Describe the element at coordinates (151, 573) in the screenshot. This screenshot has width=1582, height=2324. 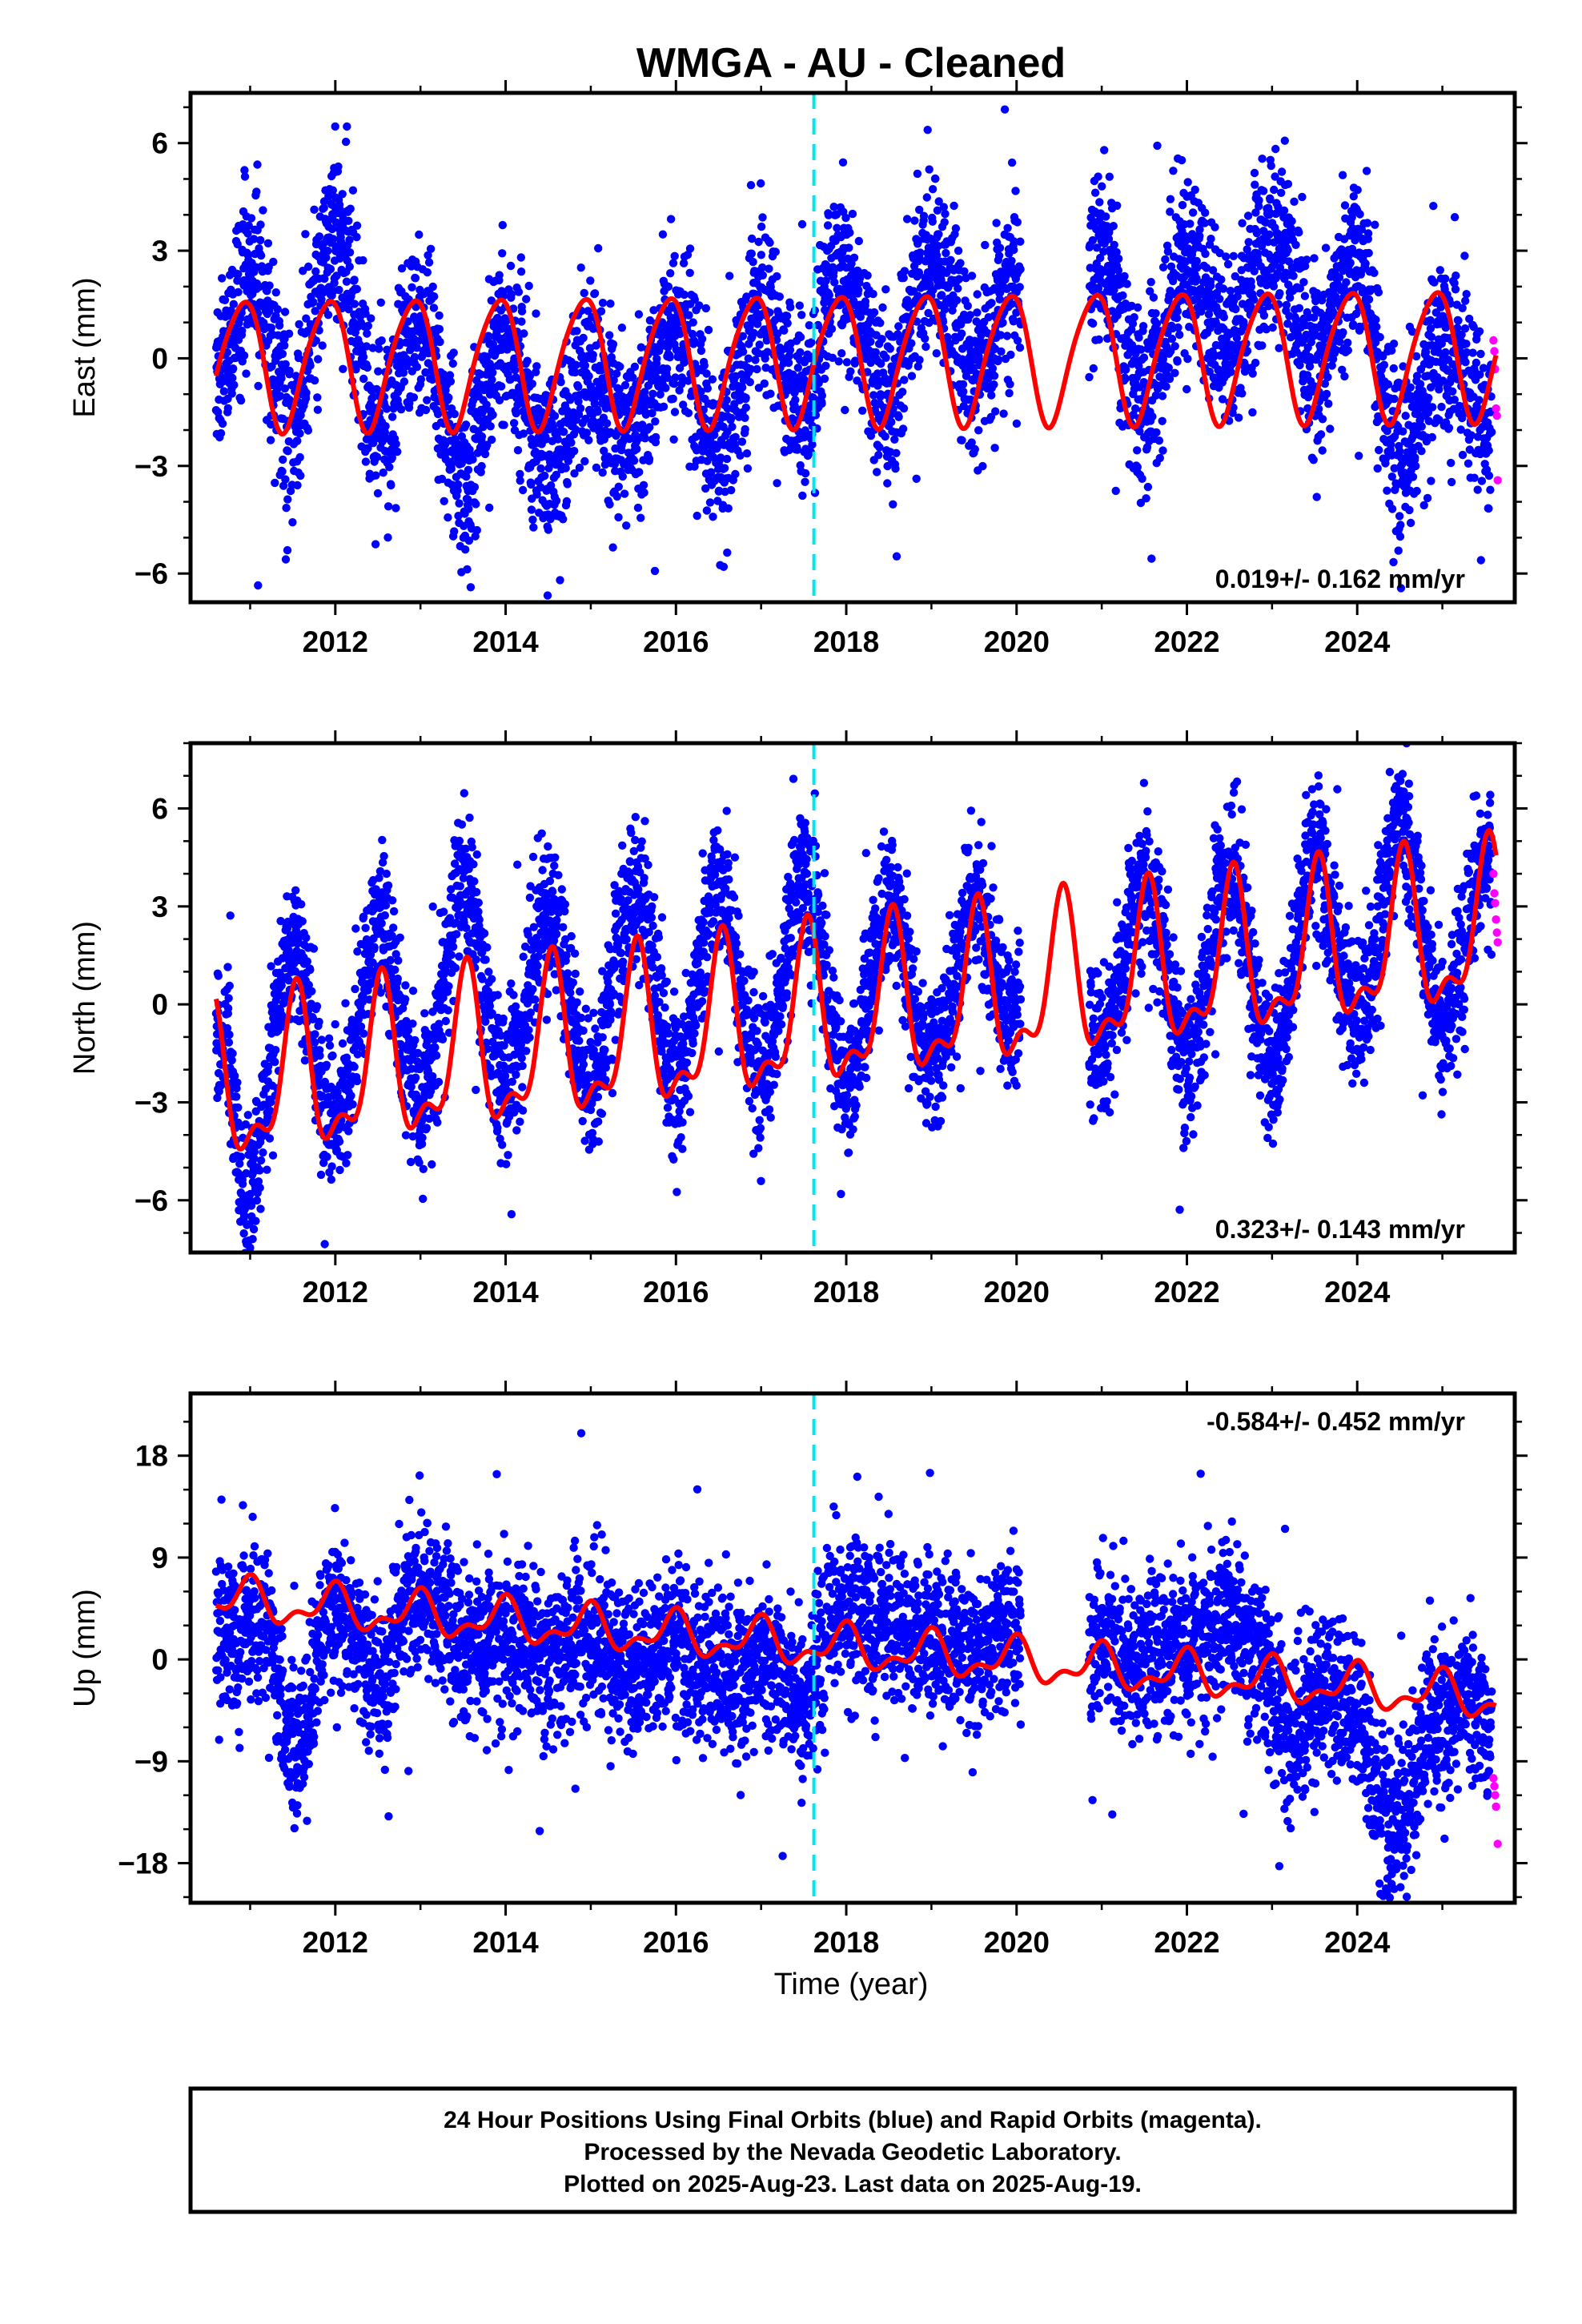
I see `y-tick-label: −6` at that location.